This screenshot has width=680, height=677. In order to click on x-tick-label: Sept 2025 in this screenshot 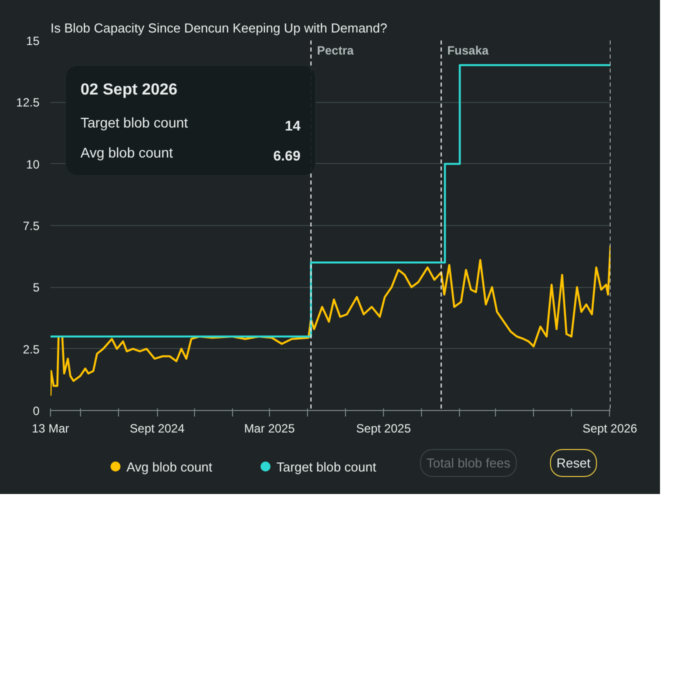, I will do `click(384, 429)`.